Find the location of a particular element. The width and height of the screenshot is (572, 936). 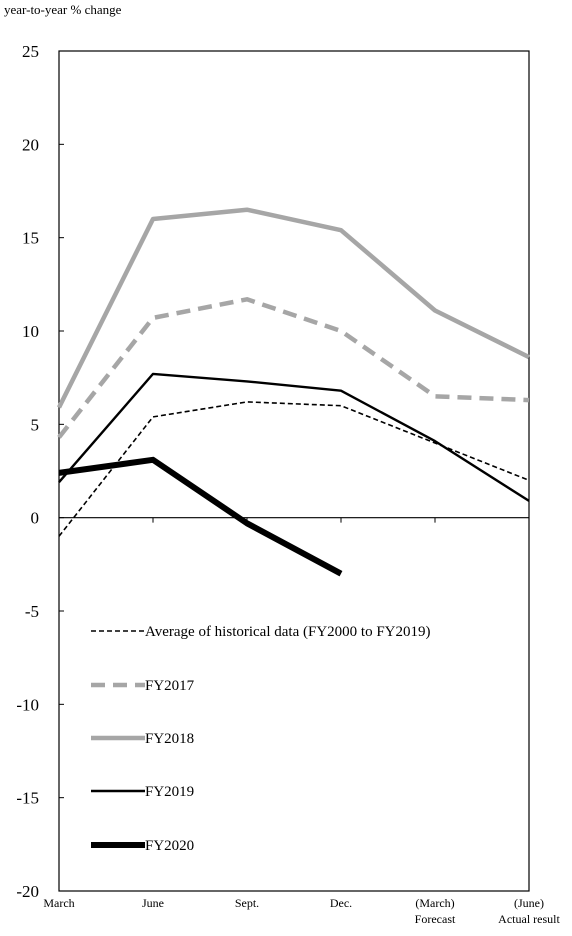

y-tick-label: 20 is located at coordinates (30, 144).